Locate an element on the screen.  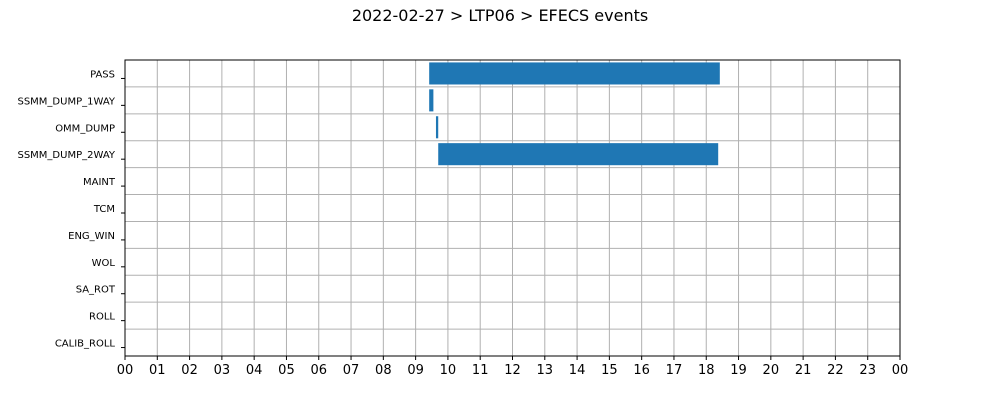
y-tick-label: MAINT is located at coordinates (99, 182).